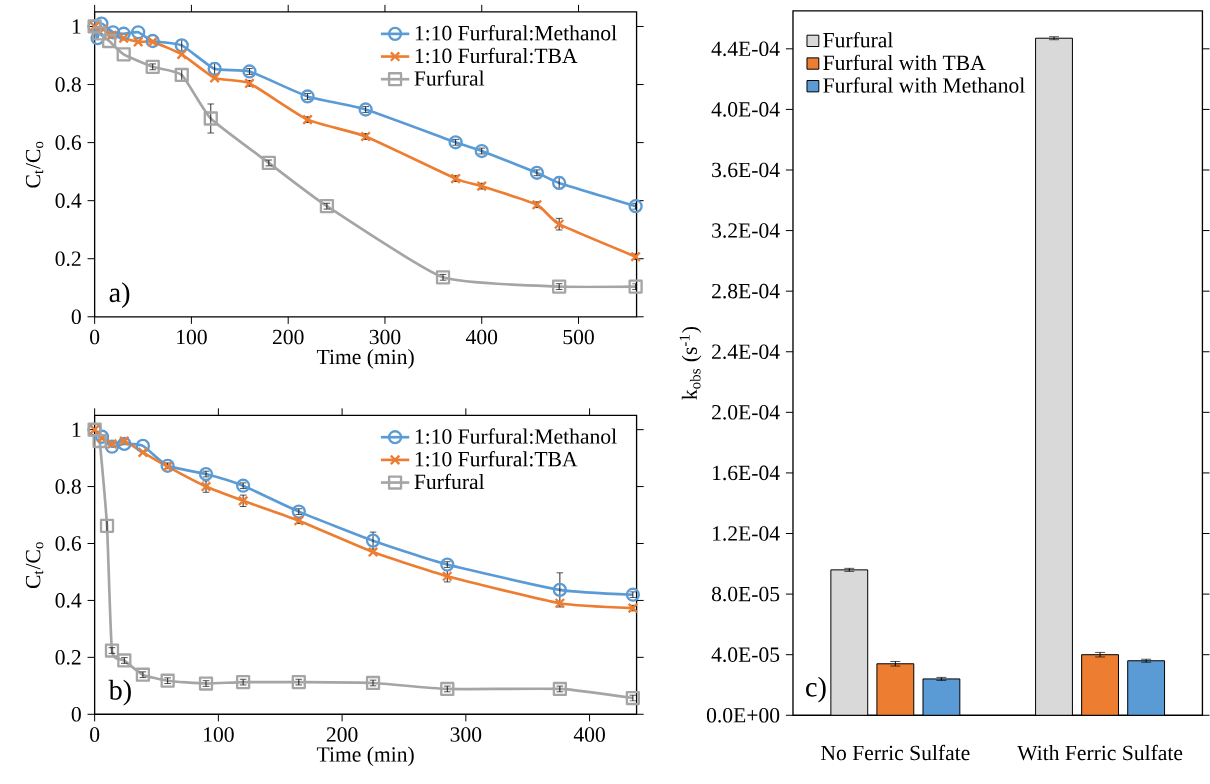 This screenshot has width=1210, height=784. Describe the element at coordinates (745, 109) in the screenshot. I see `y-tick-label: 4.0E-04` at that location.